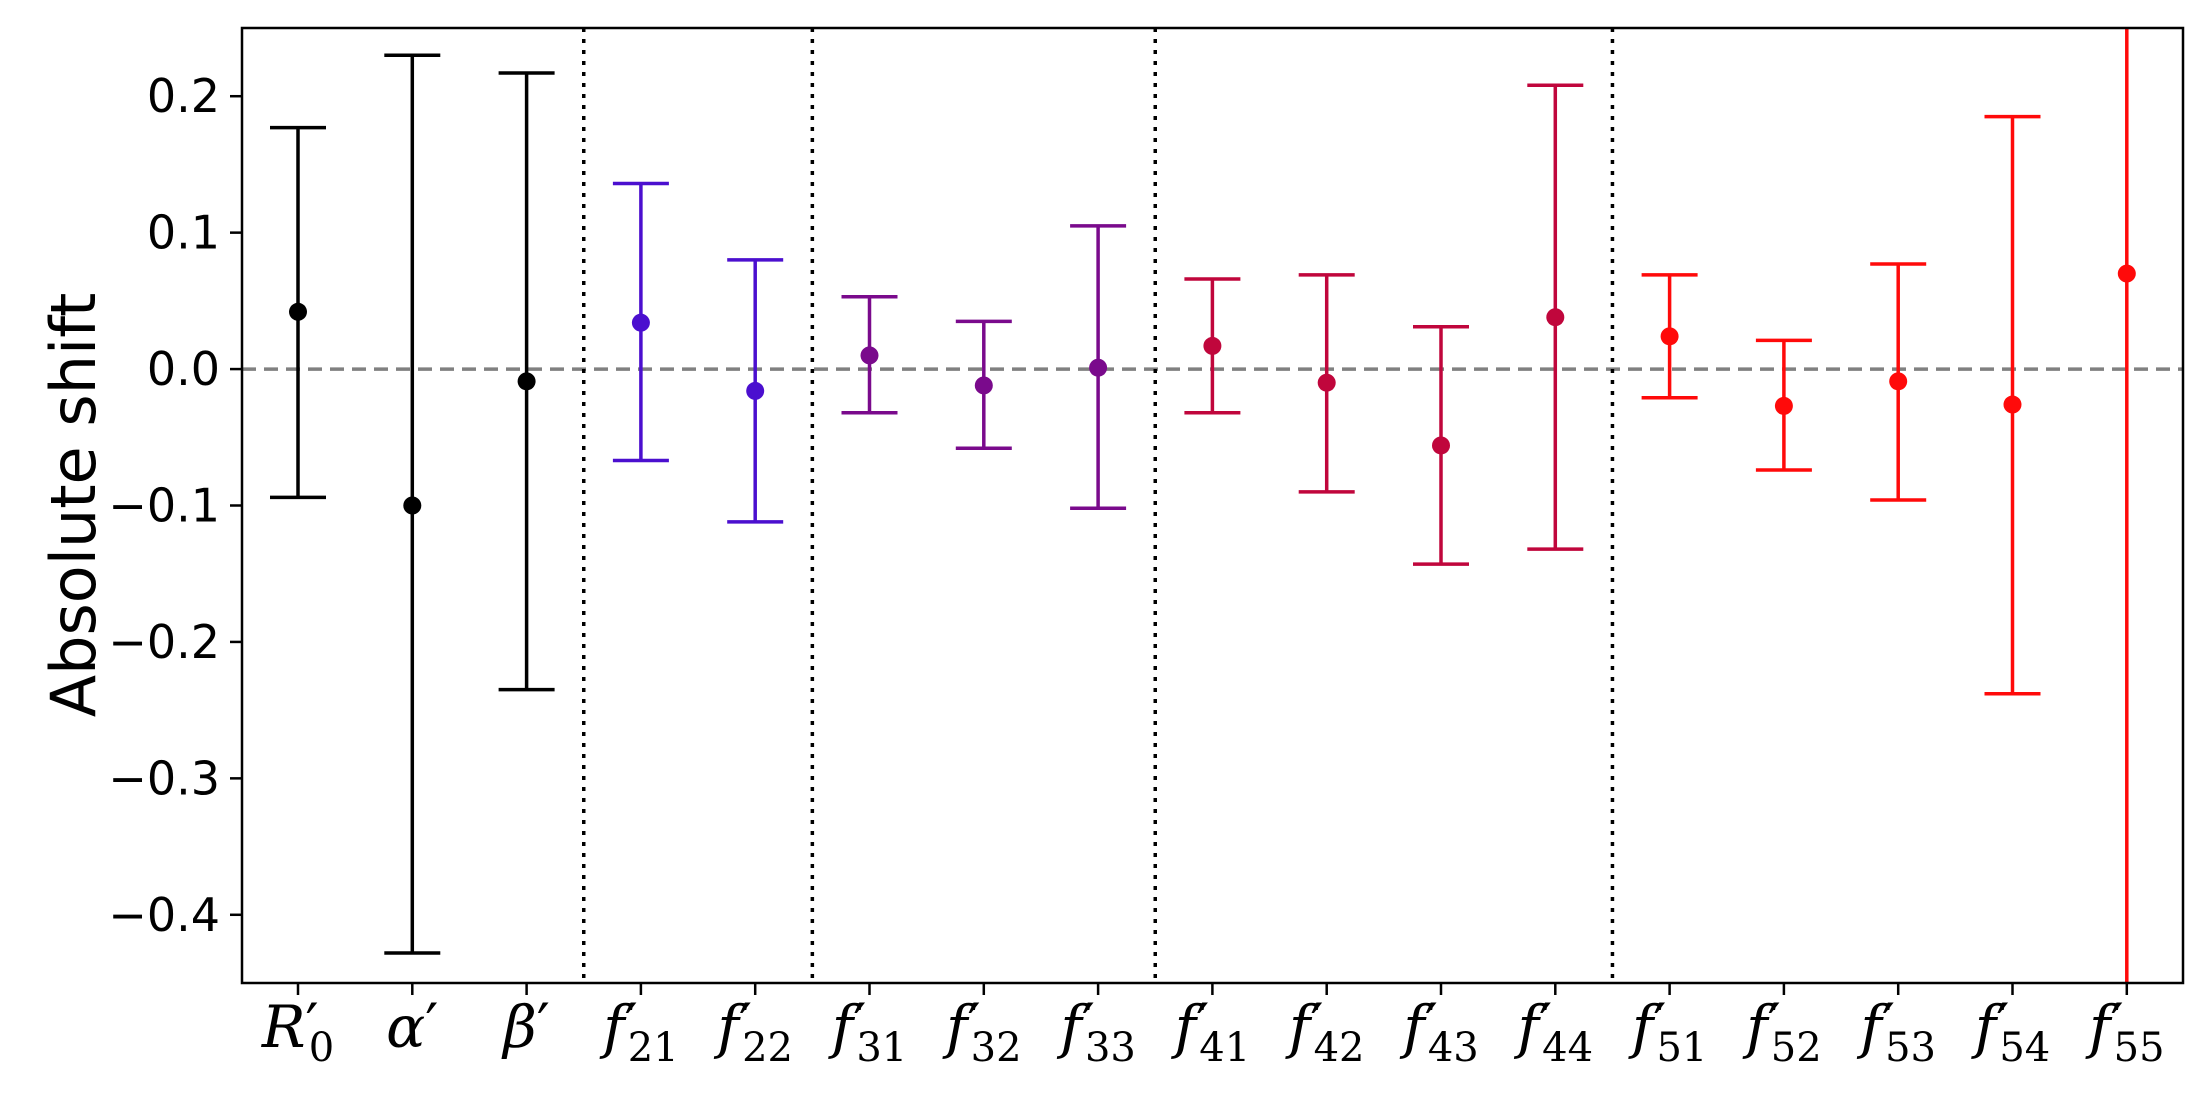  What do you see at coordinates (183, 233) in the screenshot?
I see `y-tick-label: 0.1` at bounding box center [183, 233].